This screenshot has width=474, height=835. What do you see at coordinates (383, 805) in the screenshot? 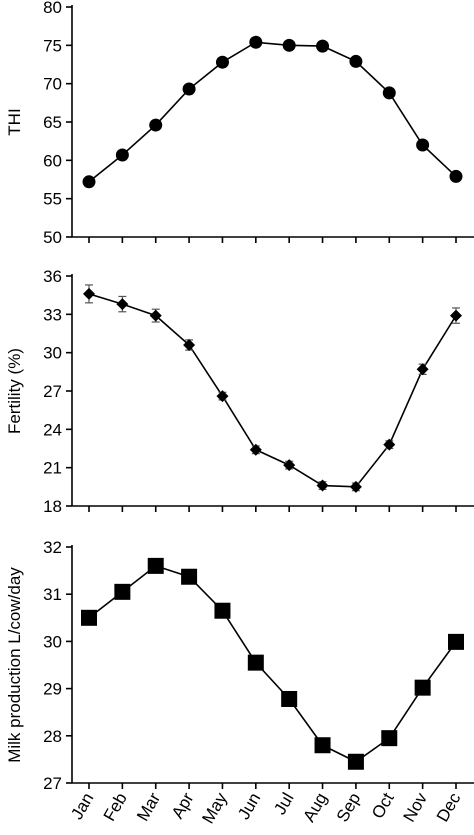
I see `x-tick-label: Oct` at bounding box center [383, 805].